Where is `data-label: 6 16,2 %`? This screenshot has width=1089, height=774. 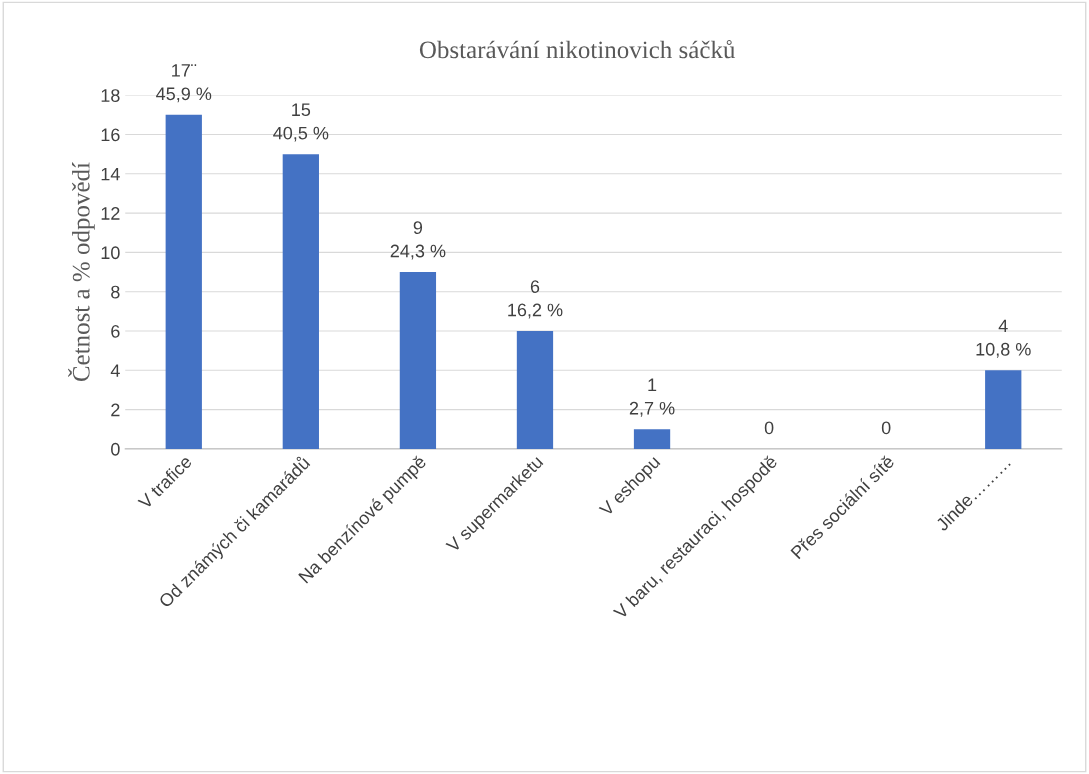 data-label: 6 16,2 % is located at coordinates (535, 299).